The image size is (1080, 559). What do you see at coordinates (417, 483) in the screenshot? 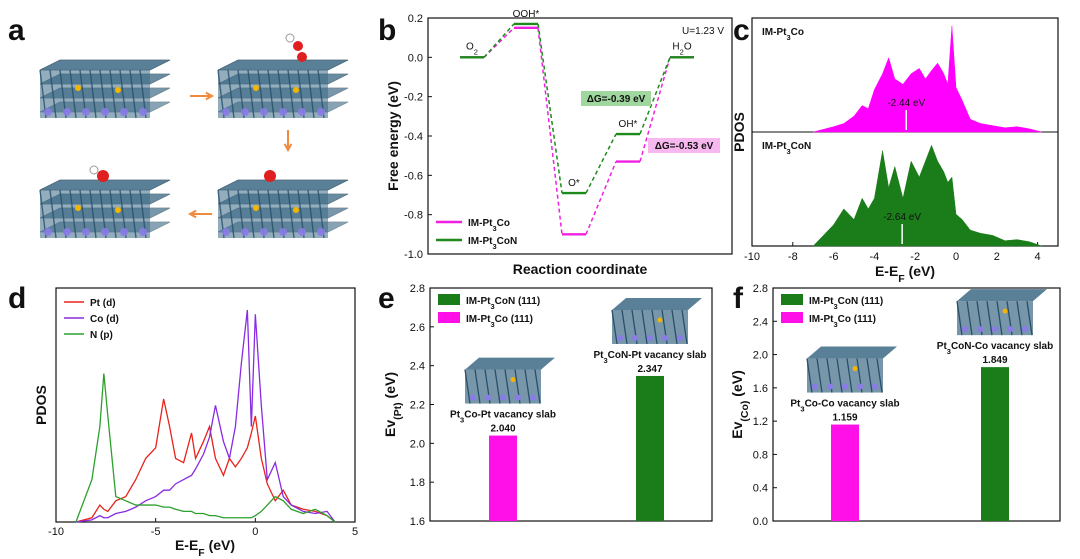
I see `y-tick-label: 1.8` at bounding box center [417, 483].